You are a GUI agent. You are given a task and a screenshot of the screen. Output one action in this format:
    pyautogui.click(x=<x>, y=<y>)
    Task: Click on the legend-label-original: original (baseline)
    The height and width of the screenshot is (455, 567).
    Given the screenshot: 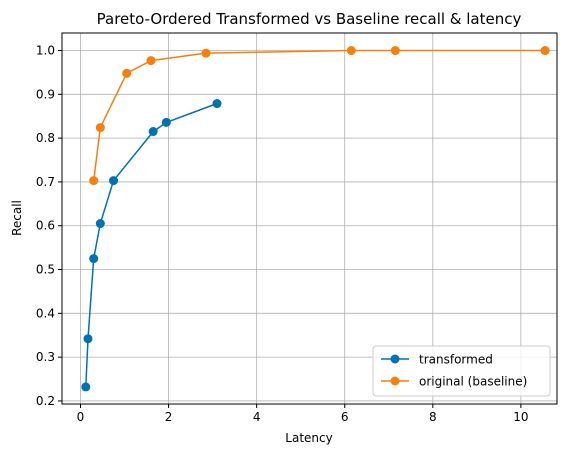 What is the action you would take?
    pyautogui.click(x=473, y=382)
    